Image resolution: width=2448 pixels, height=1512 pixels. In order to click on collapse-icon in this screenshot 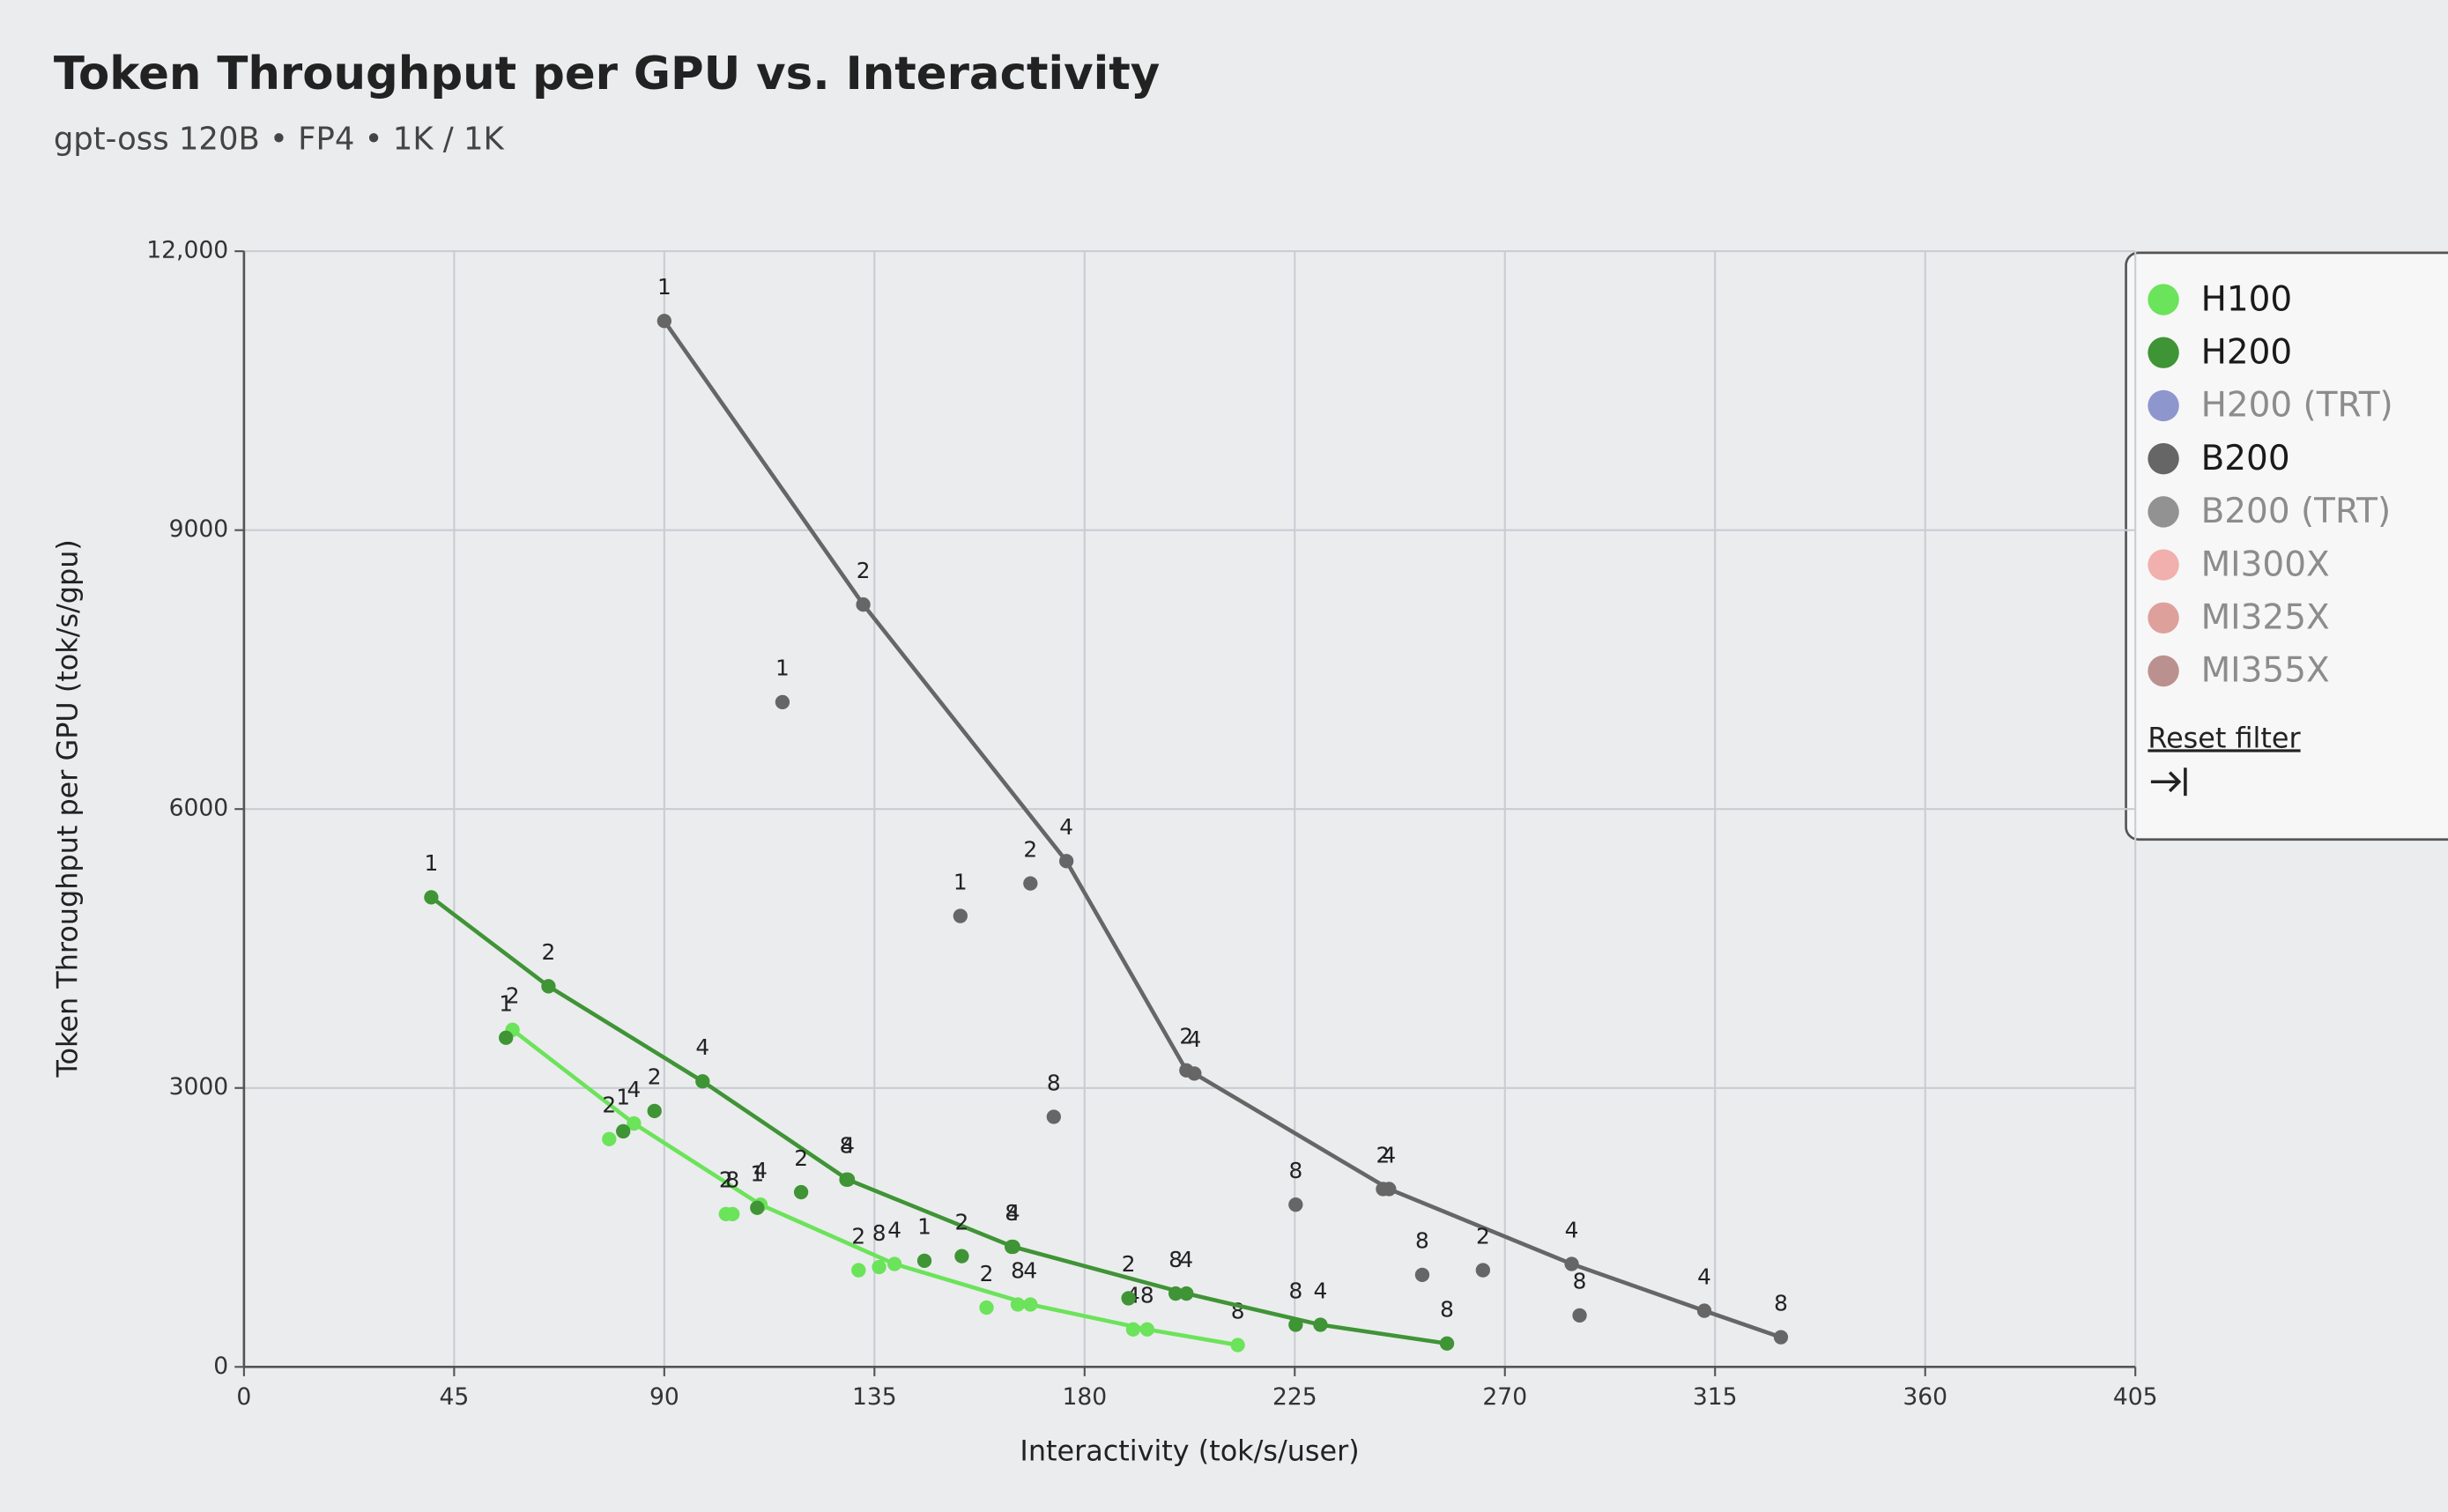, I will do `click(2168, 782)`.